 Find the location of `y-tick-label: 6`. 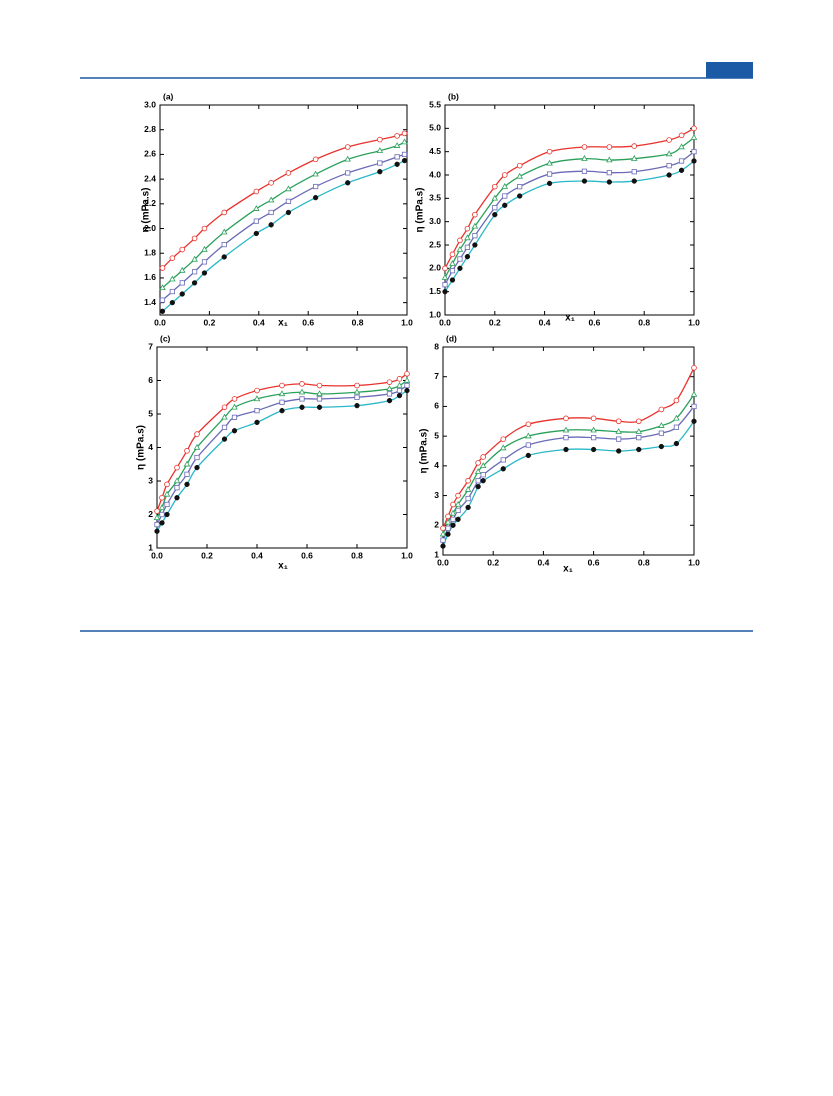

y-tick-label: 6 is located at coordinates (150, 380).